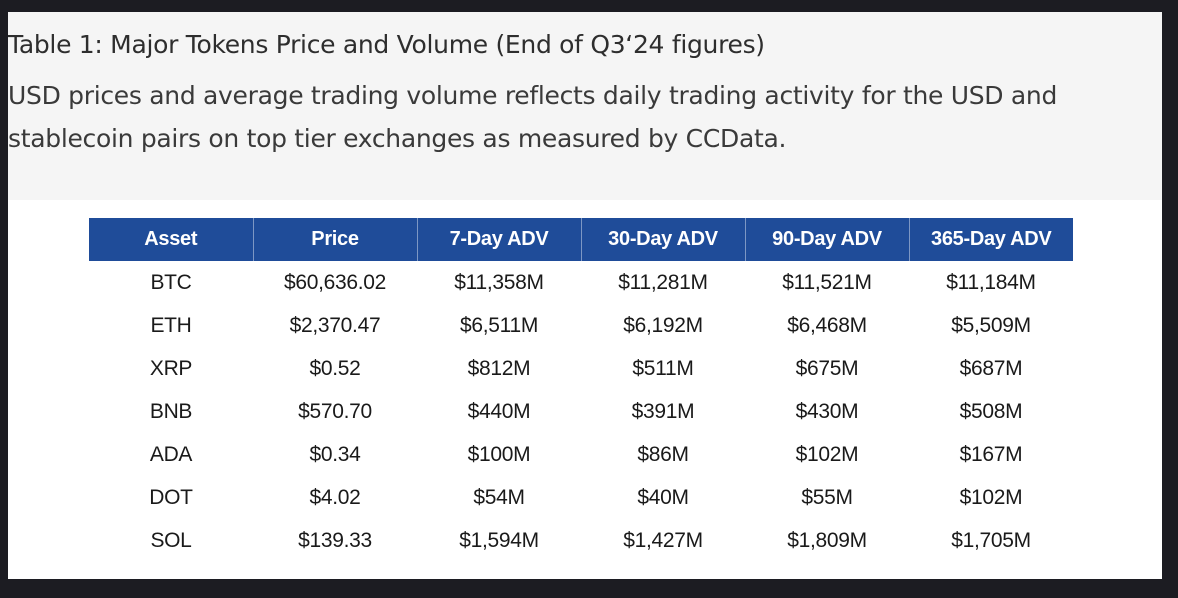 This screenshot has width=1178, height=598. Describe the element at coordinates (581, 411) in the screenshot. I see `table-row: BNB $570.70 $440M $391M $430M $508M` at that location.